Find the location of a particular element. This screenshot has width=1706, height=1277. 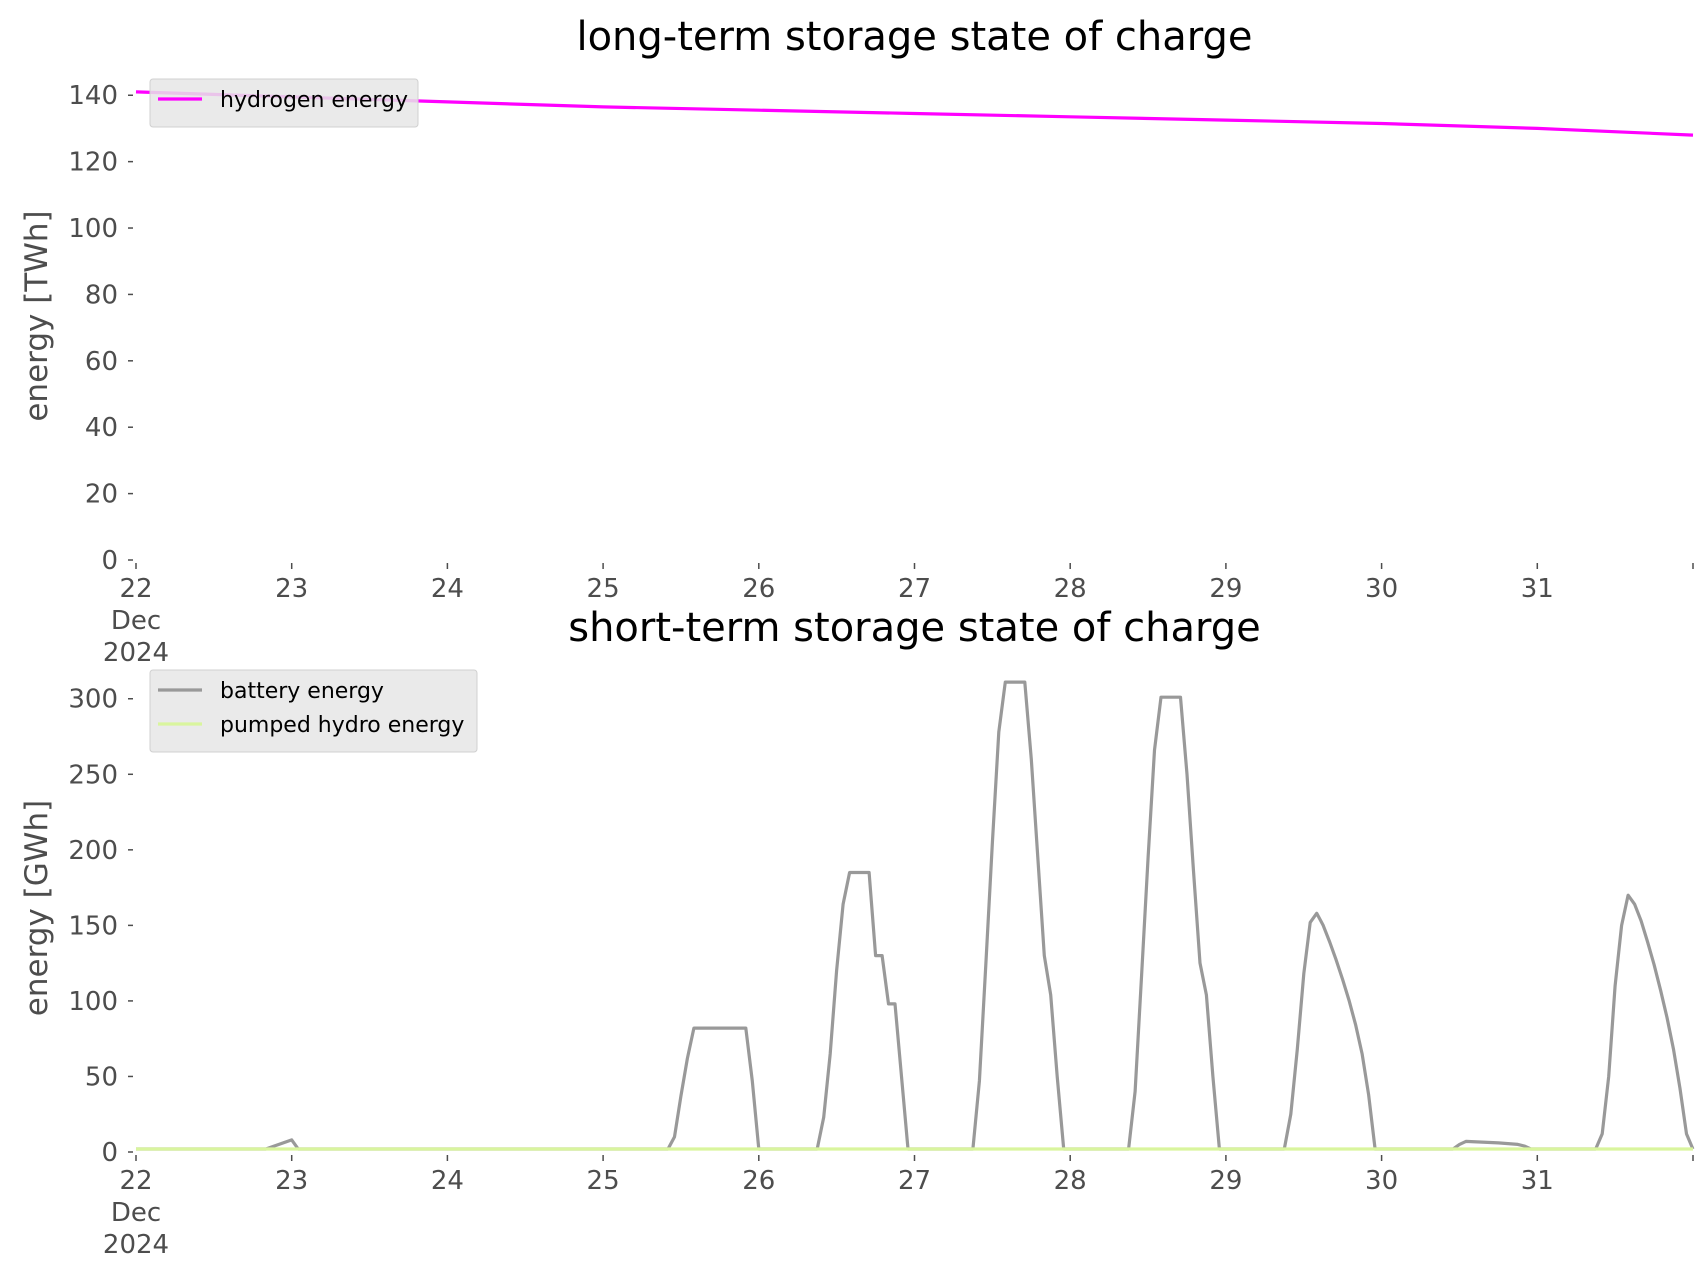

y-tick-label: 150 is located at coordinates (93, 926).